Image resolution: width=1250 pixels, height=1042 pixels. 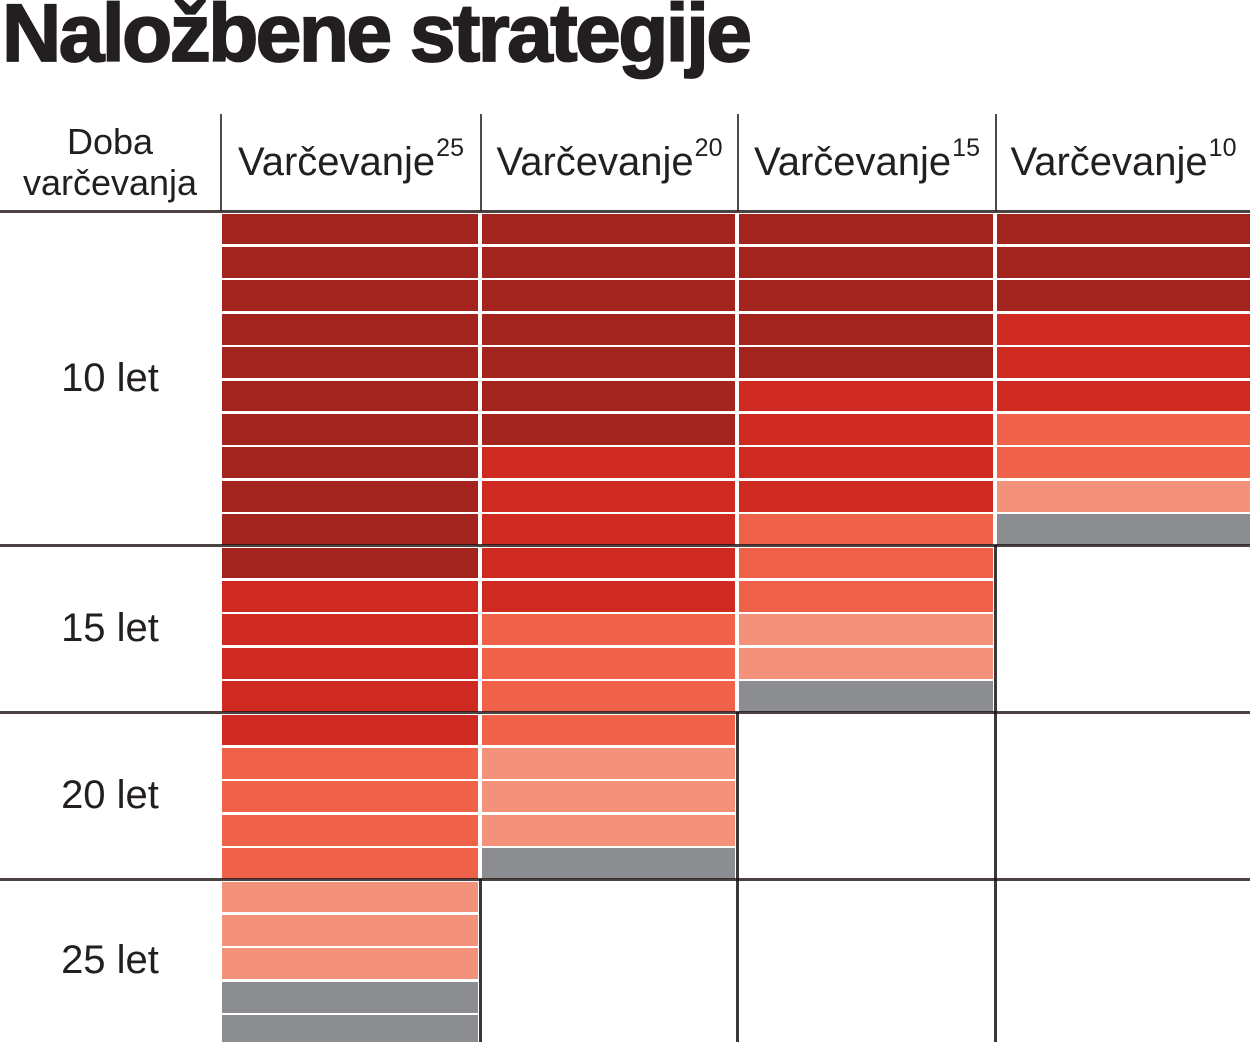 I want to click on row-label-20-let: 20 let, so click(x=110, y=795).